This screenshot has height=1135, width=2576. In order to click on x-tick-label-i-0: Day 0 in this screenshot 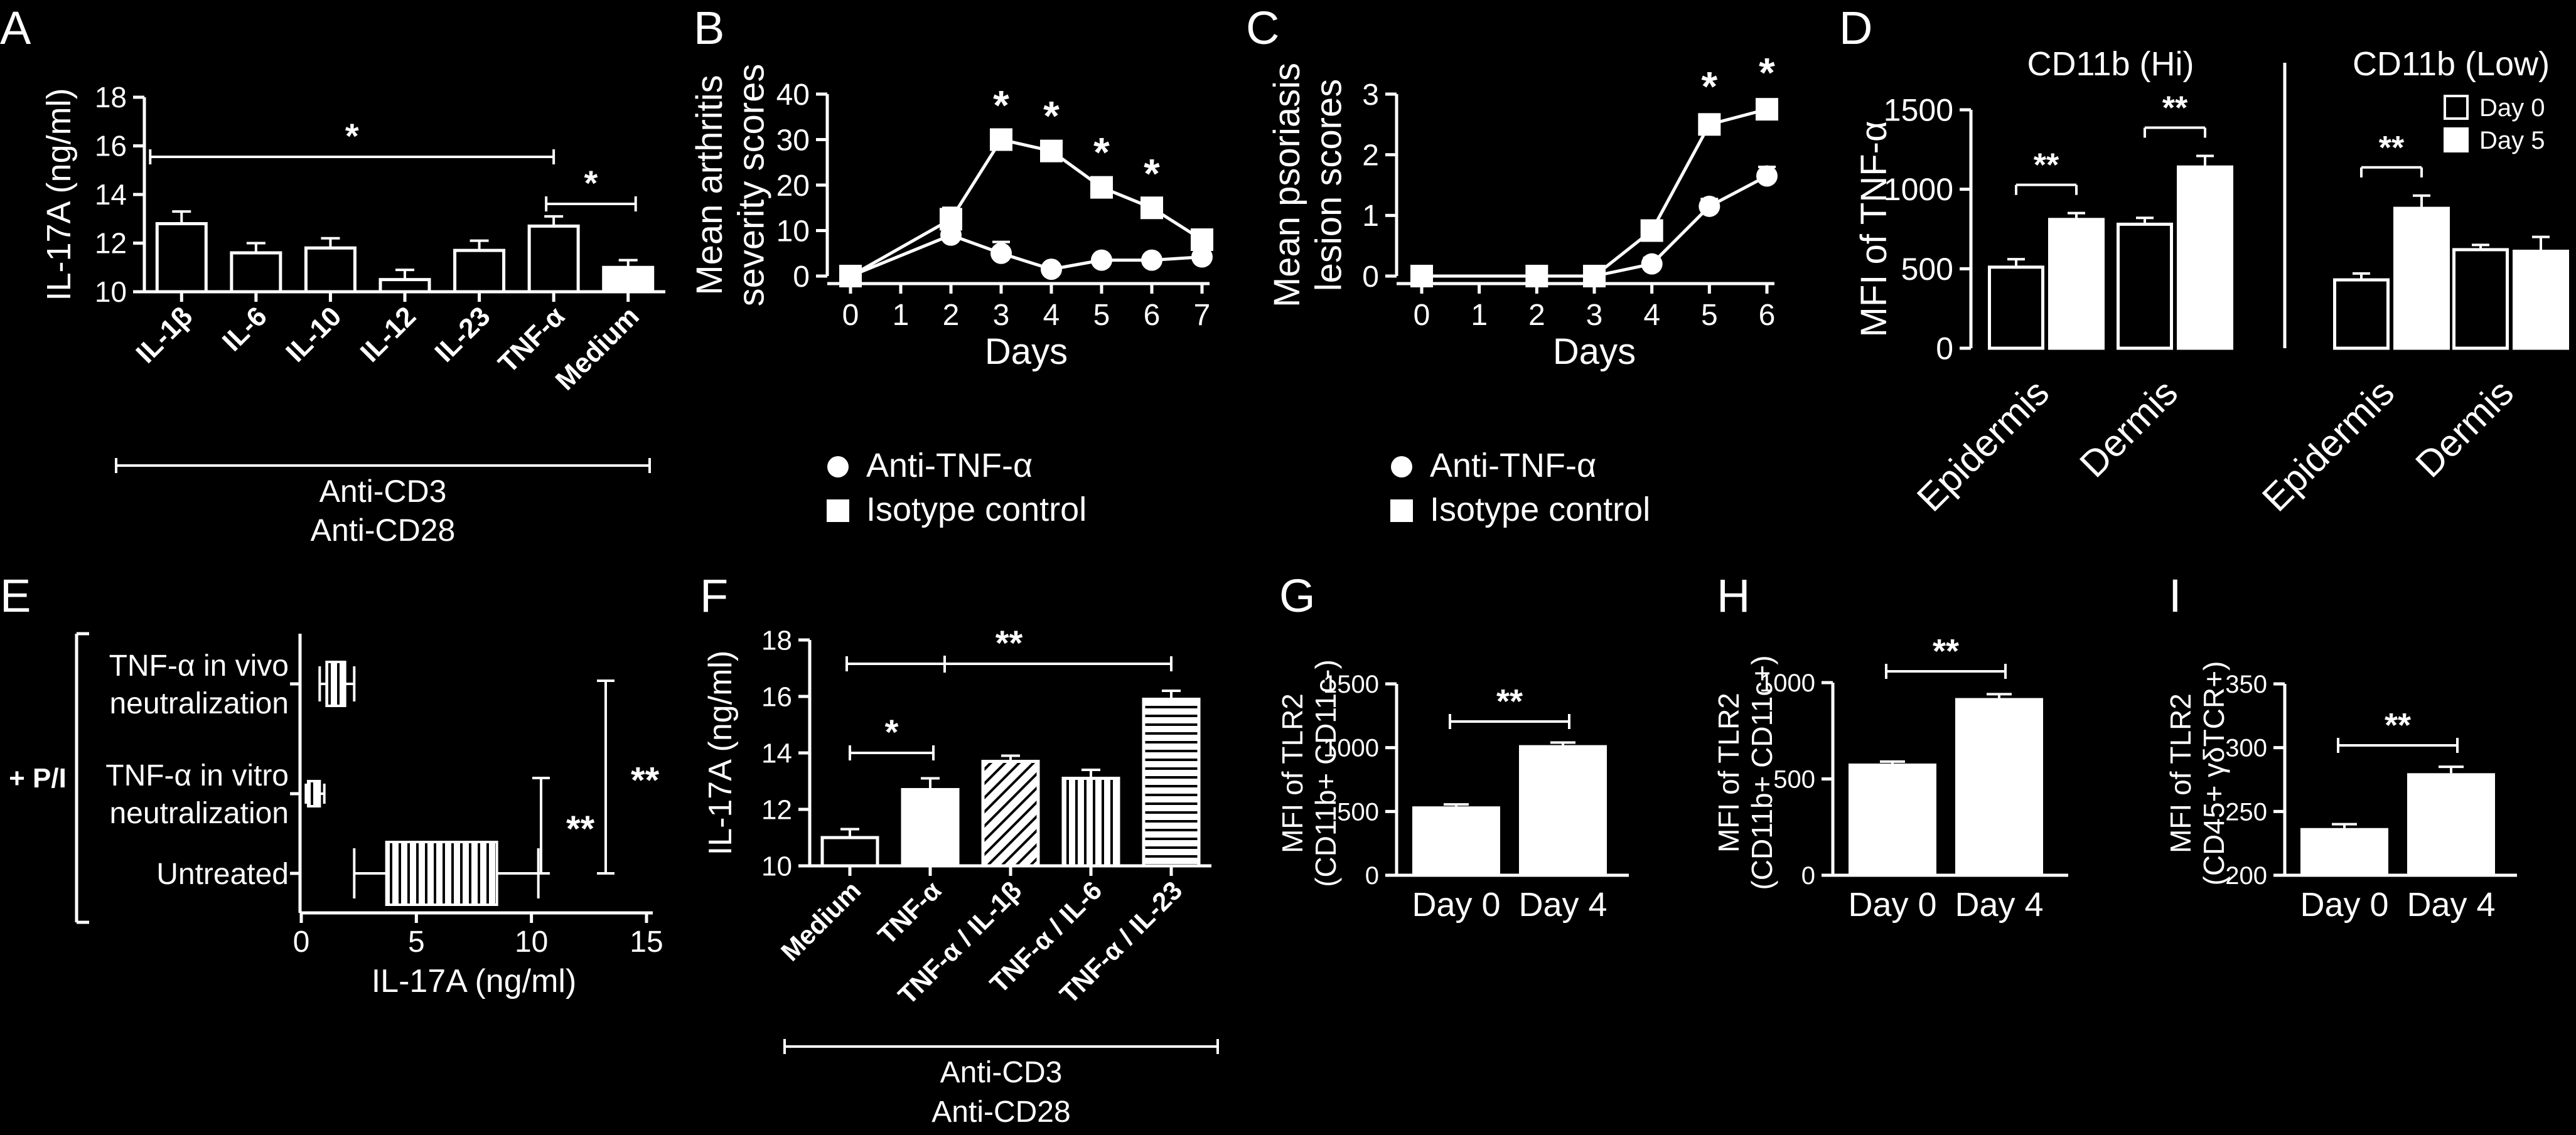, I will do `click(2344, 905)`.